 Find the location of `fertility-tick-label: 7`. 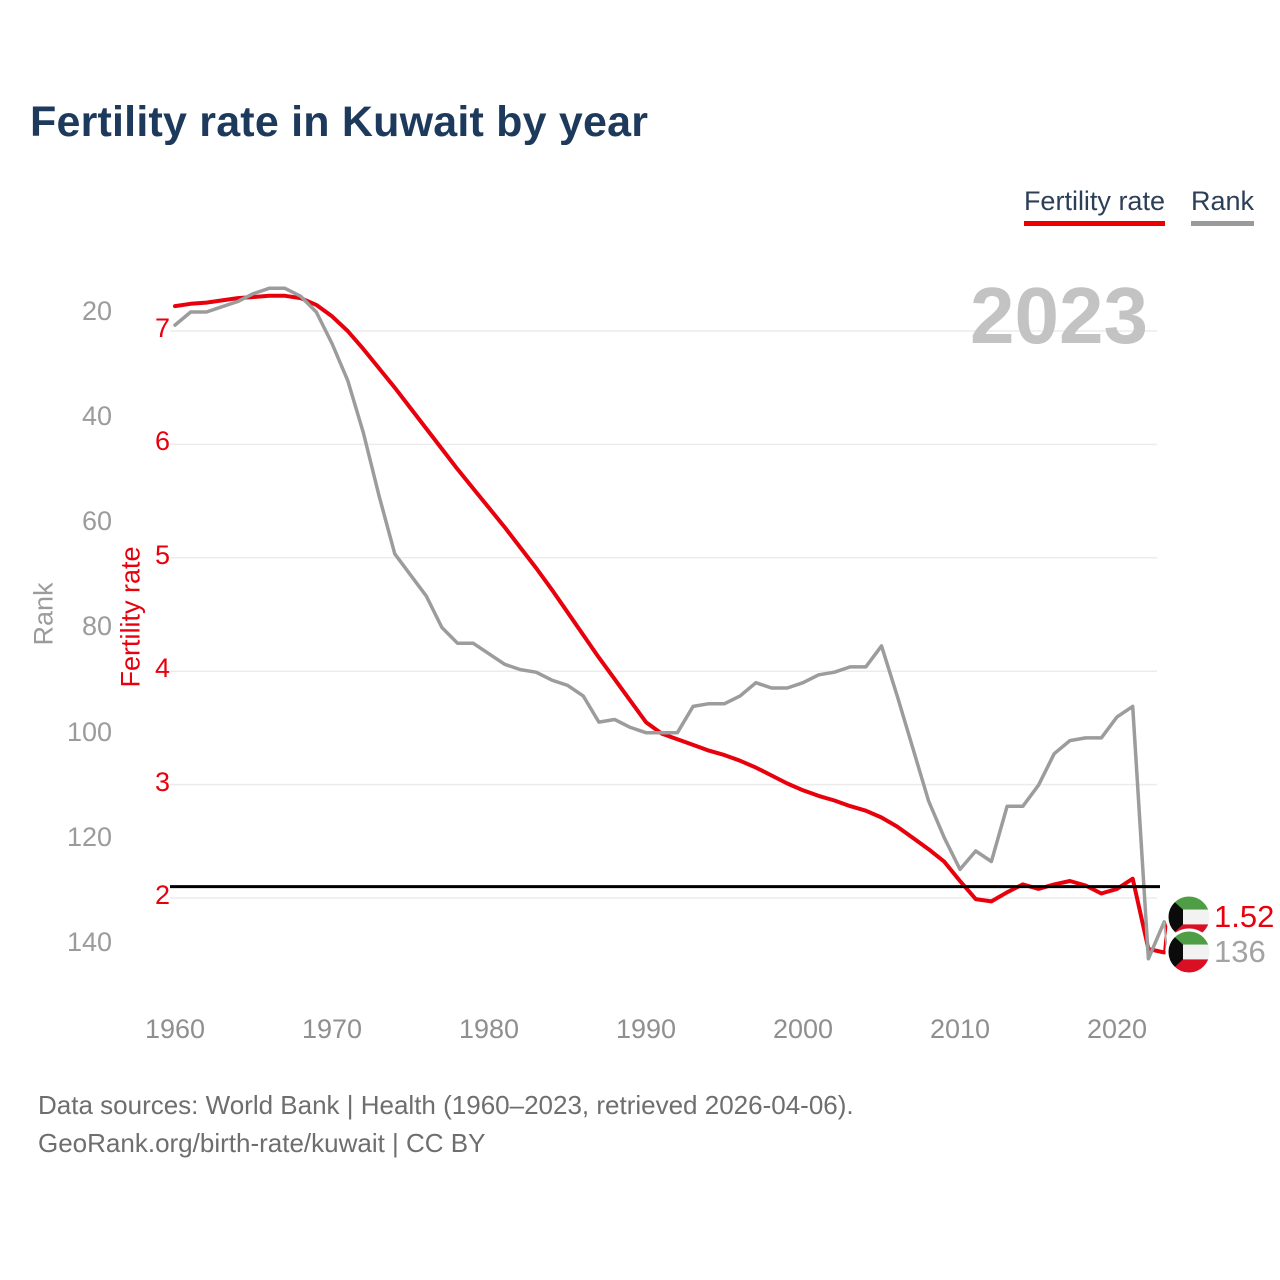

fertility-tick-label: 7 is located at coordinates (162, 328).